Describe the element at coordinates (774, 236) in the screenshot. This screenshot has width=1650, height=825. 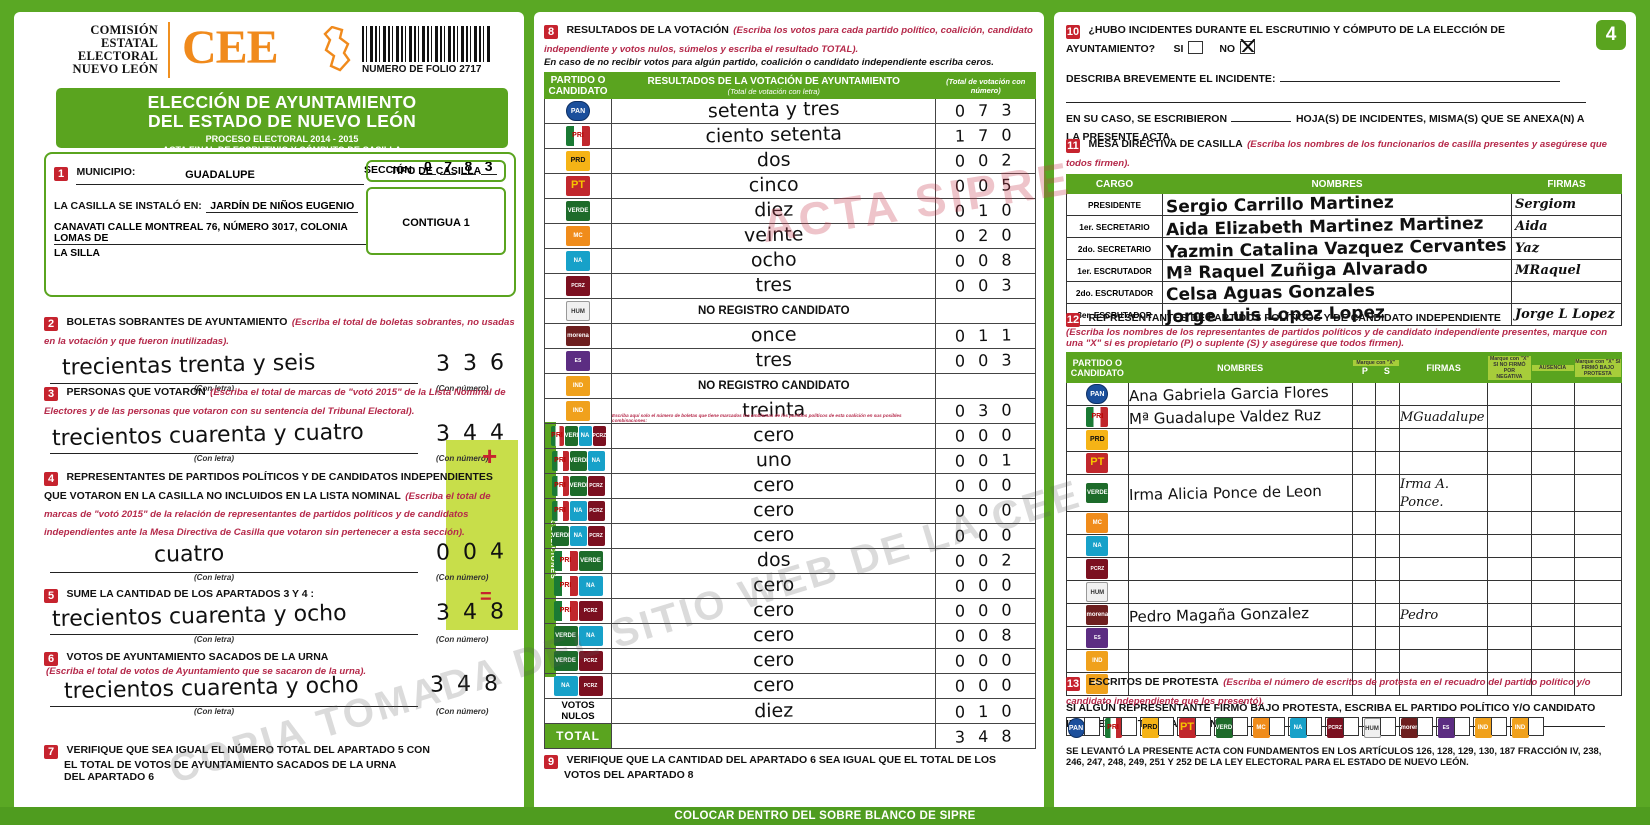
I see `vote-letra-cell: veinte` at that location.